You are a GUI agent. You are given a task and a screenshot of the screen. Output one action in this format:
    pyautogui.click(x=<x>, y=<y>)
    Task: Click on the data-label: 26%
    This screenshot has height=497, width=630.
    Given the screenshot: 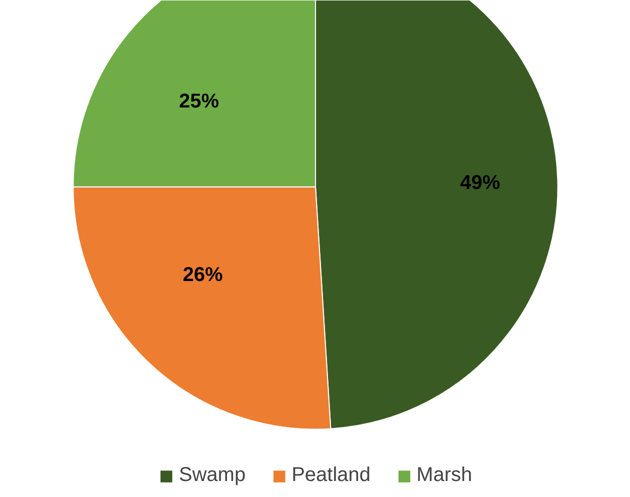 What is the action you would take?
    pyautogui.click(x=202, y=275)
    